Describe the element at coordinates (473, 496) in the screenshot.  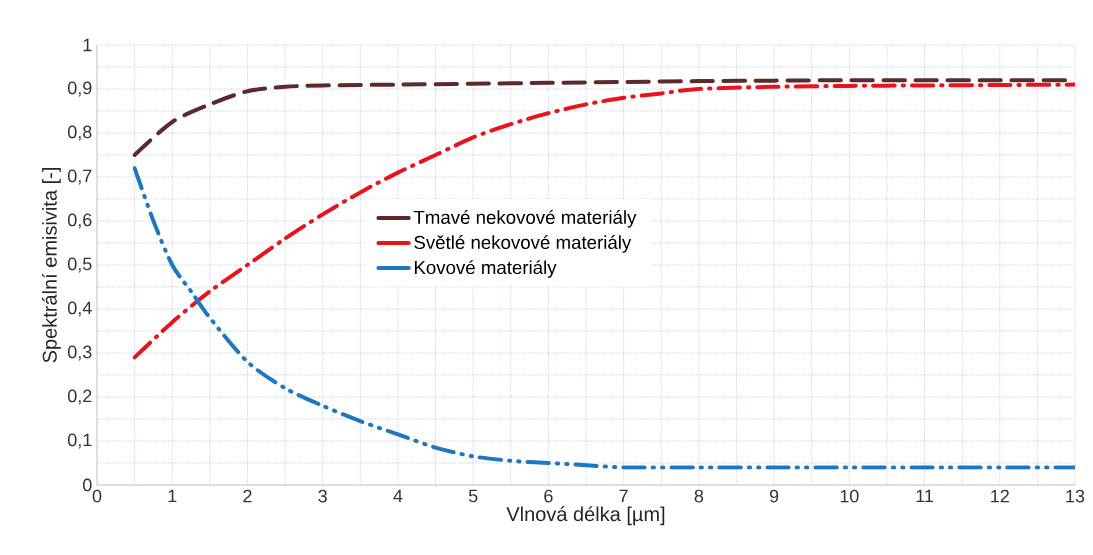
I see `x-tick-label: 5` at that location.